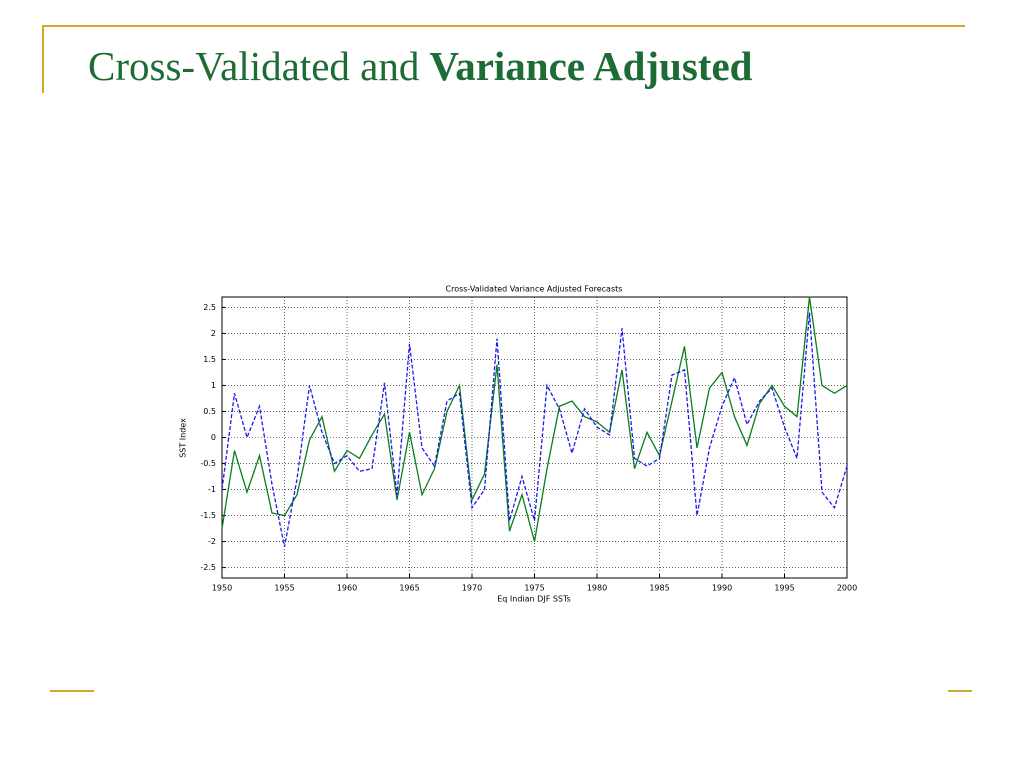 Image resolution: width=1024 pixels, height=768 pixels. I want to click on y-tick-label: -1.5, so click(208, 515).